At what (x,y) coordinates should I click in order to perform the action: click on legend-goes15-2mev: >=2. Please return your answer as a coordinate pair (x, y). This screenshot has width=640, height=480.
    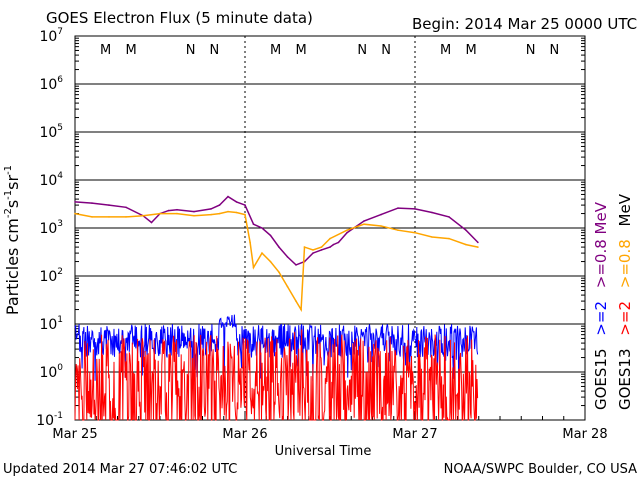
    Looking at the image, I should click on (601, 318).